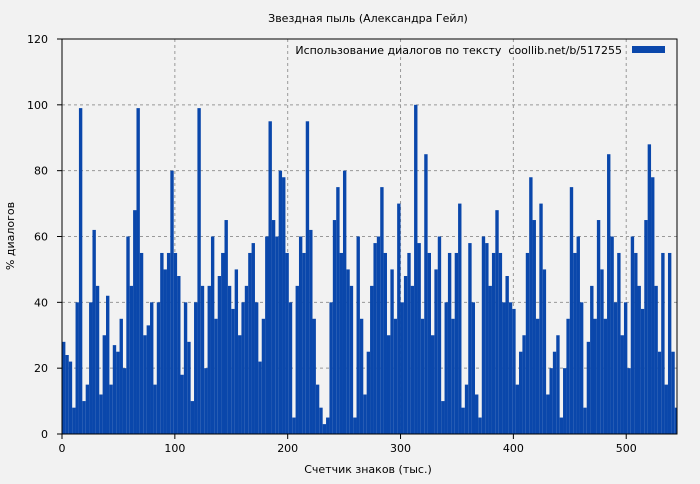  What do you see at coordinates (10, 236) in the screenshot?
I see `y-axis-label: % диалогов` at bounding box center [10, 236].